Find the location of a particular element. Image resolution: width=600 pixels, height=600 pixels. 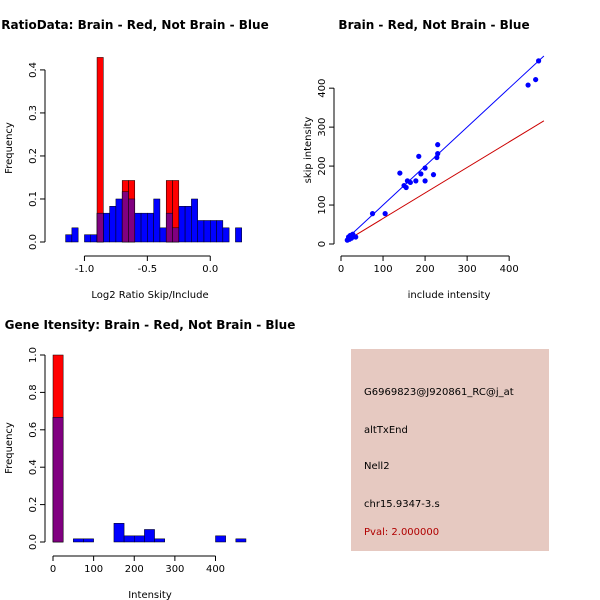

ratio-axes: -1.0 -0.5 0.0 0.0 0.1 0.2 0.3 0.4 is located at coordinates (123, 168).